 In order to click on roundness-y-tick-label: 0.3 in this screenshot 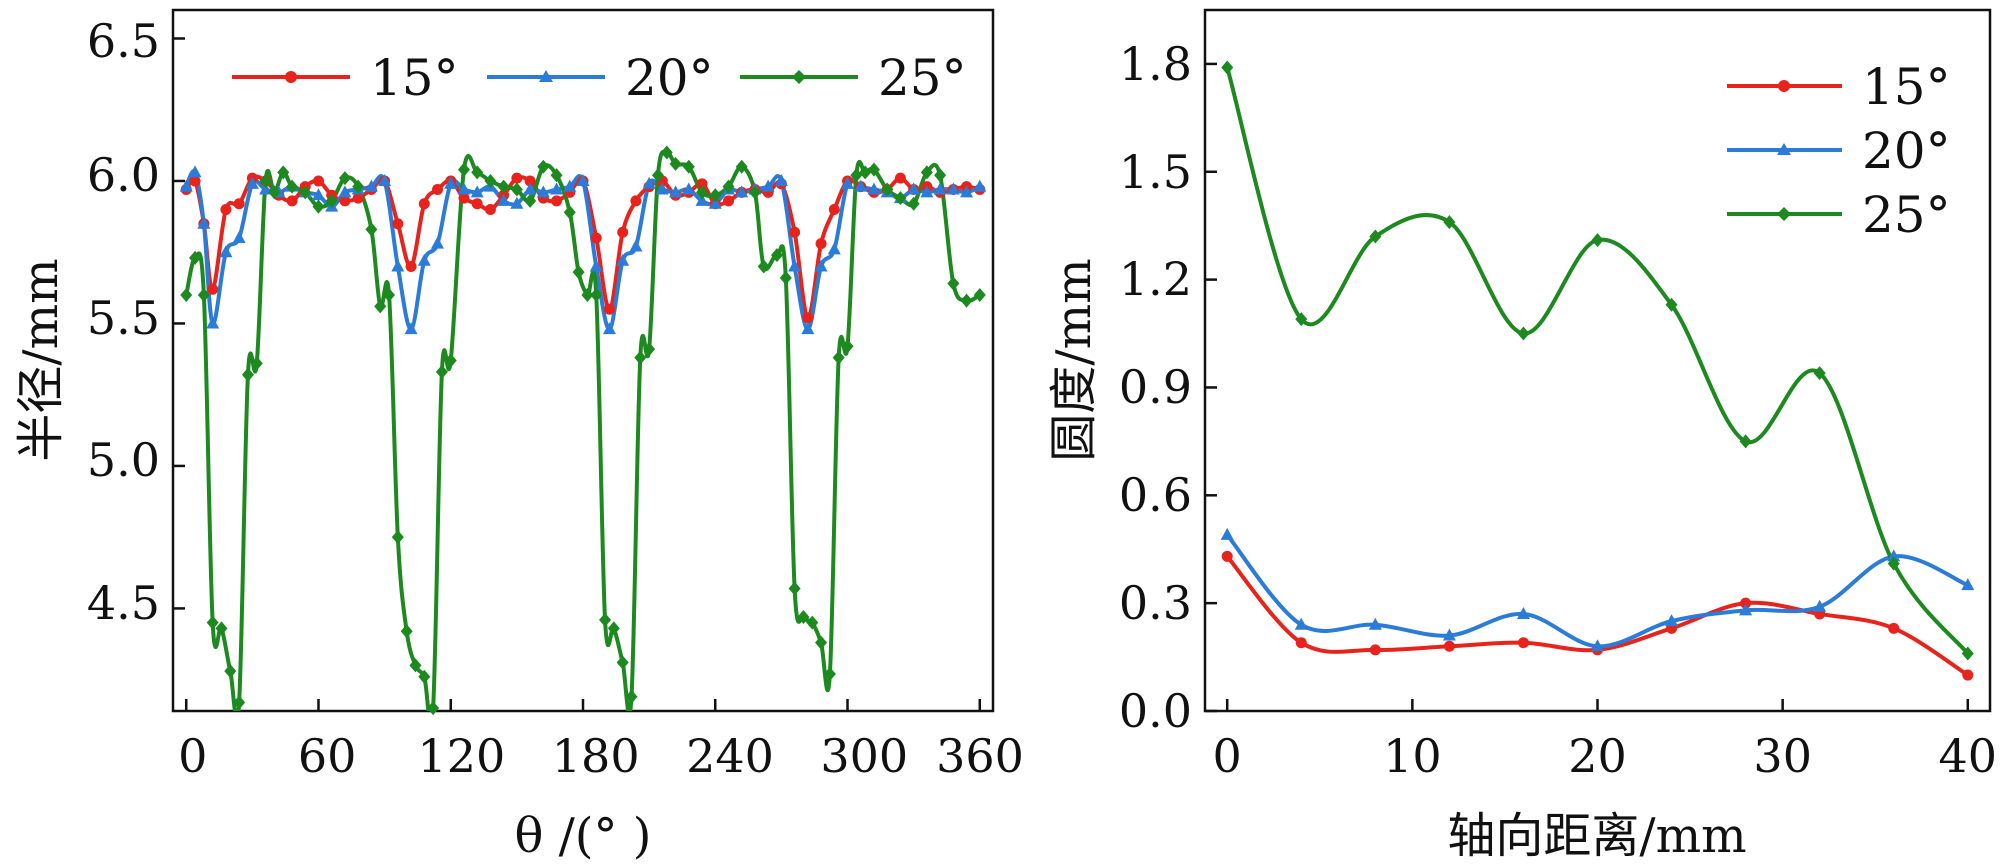, I will do `click(1155, 603)`.